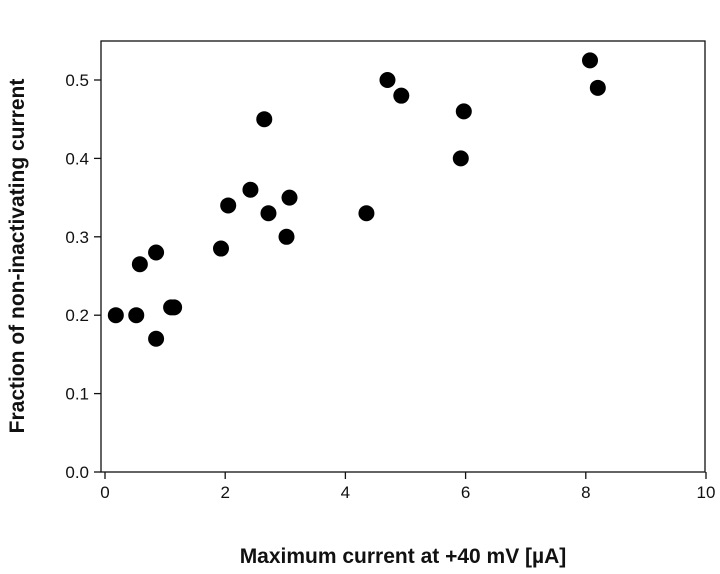 Image resolution: width=720 pixels, height=574 pixels. What do you see at coordinates (345, 492) in the screenshot?
I see `x-tick-label: 4` at bounding box center [345, 492].